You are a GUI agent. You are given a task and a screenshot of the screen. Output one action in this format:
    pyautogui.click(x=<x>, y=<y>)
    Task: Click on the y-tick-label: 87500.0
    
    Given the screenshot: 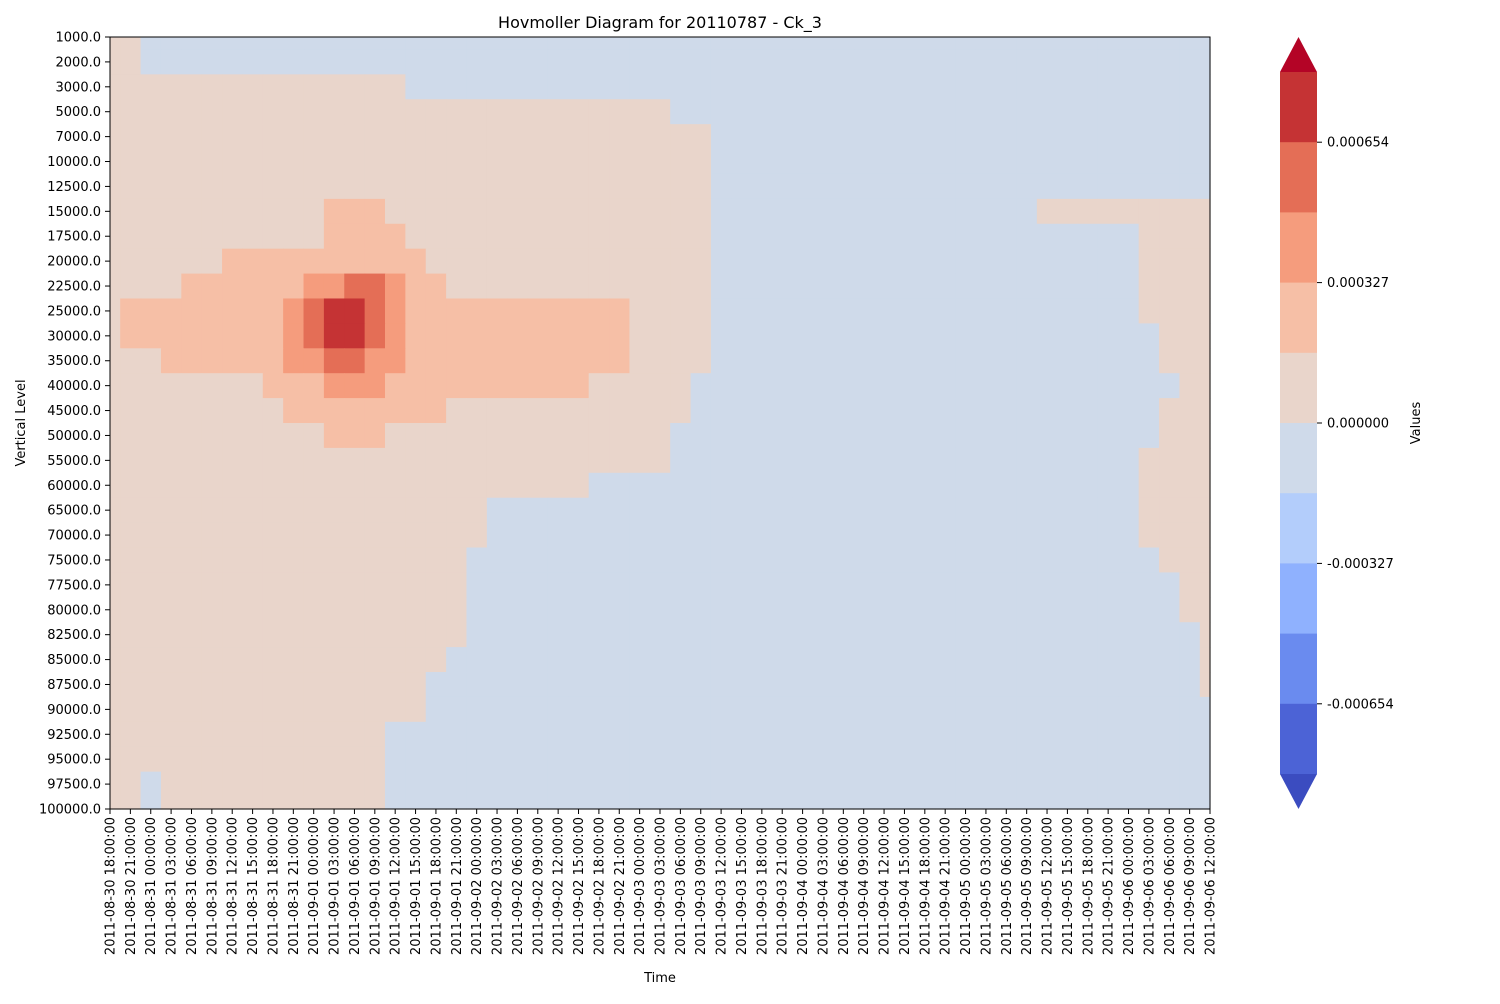 What is the action you would take?
    pyautogui.click(x=74, y=685)
    